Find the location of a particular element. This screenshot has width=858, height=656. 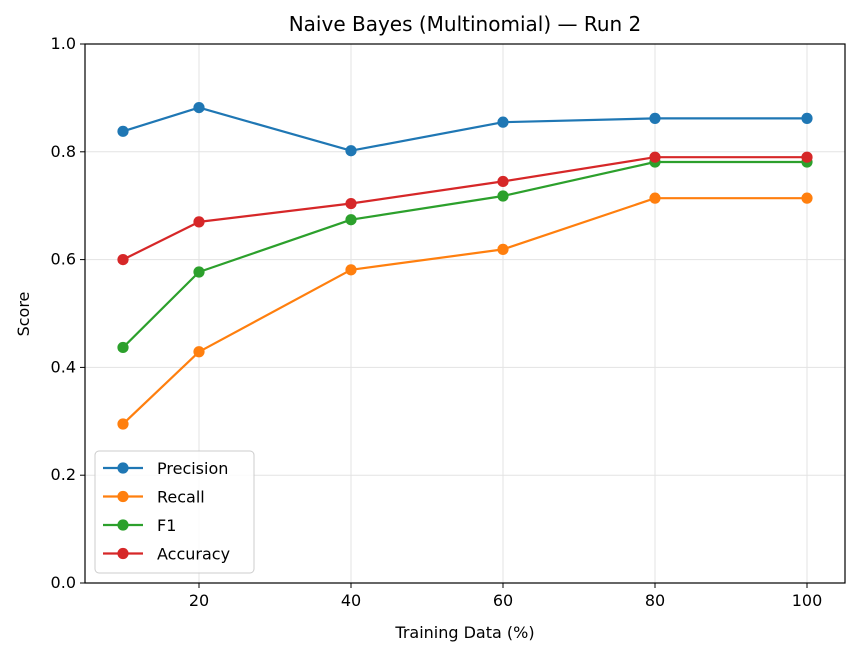

legend-label-accuracy: Accuracy is located at coordinates (193, 554).